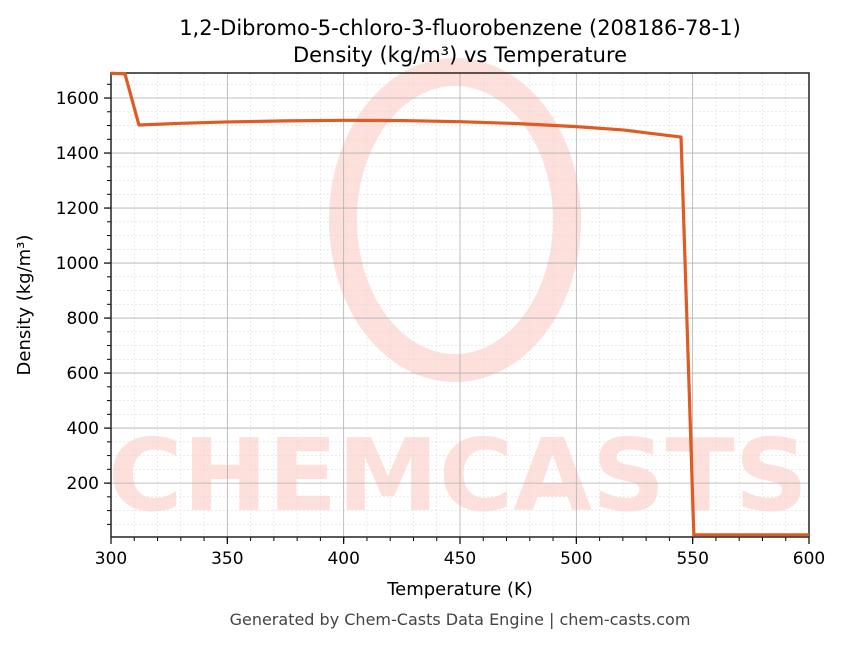 The image size is (843, 648). Describe the element at coordinates (24, 305) in the screenshot. I see `y-axis-label: Density (kg/m³)` at that location.